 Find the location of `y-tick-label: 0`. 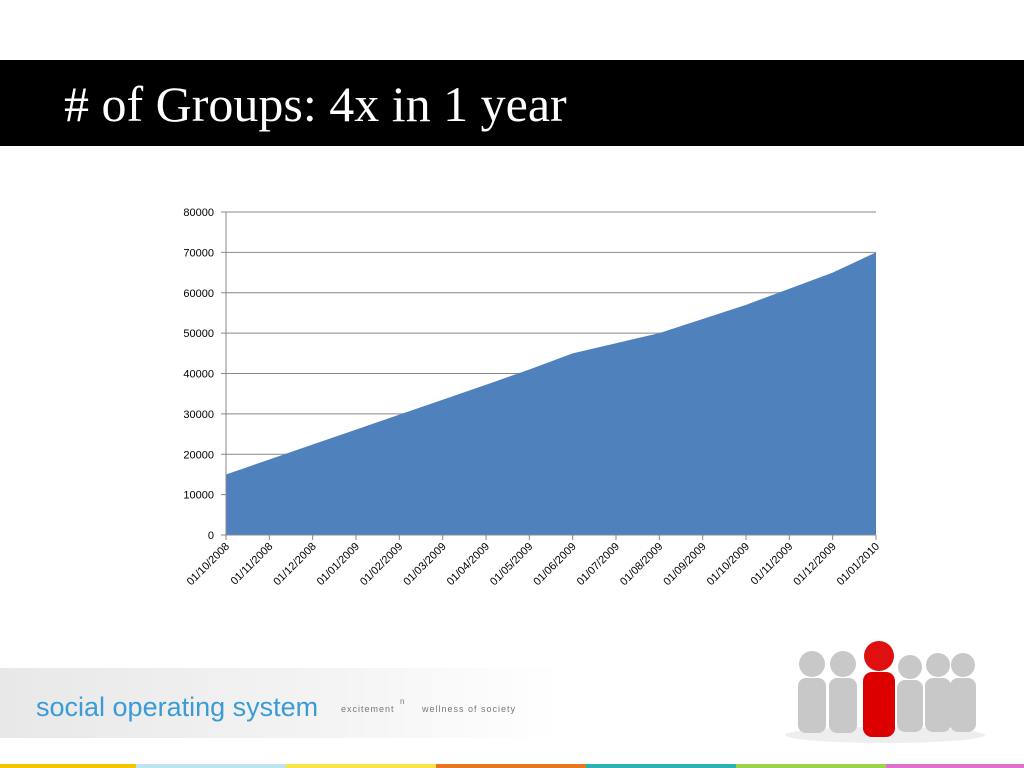

y-tick-label: 0 is located at coordinates (211, 536).